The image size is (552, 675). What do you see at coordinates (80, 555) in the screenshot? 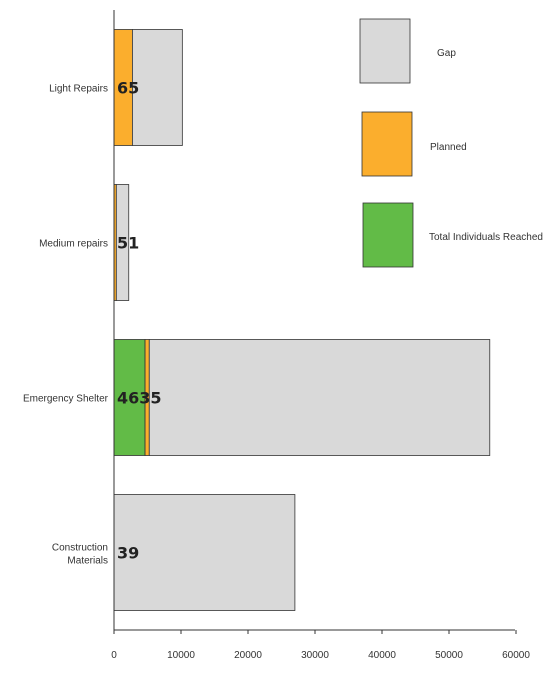
I see `category-label: Construction Materials` at bounding box center [80, 555].